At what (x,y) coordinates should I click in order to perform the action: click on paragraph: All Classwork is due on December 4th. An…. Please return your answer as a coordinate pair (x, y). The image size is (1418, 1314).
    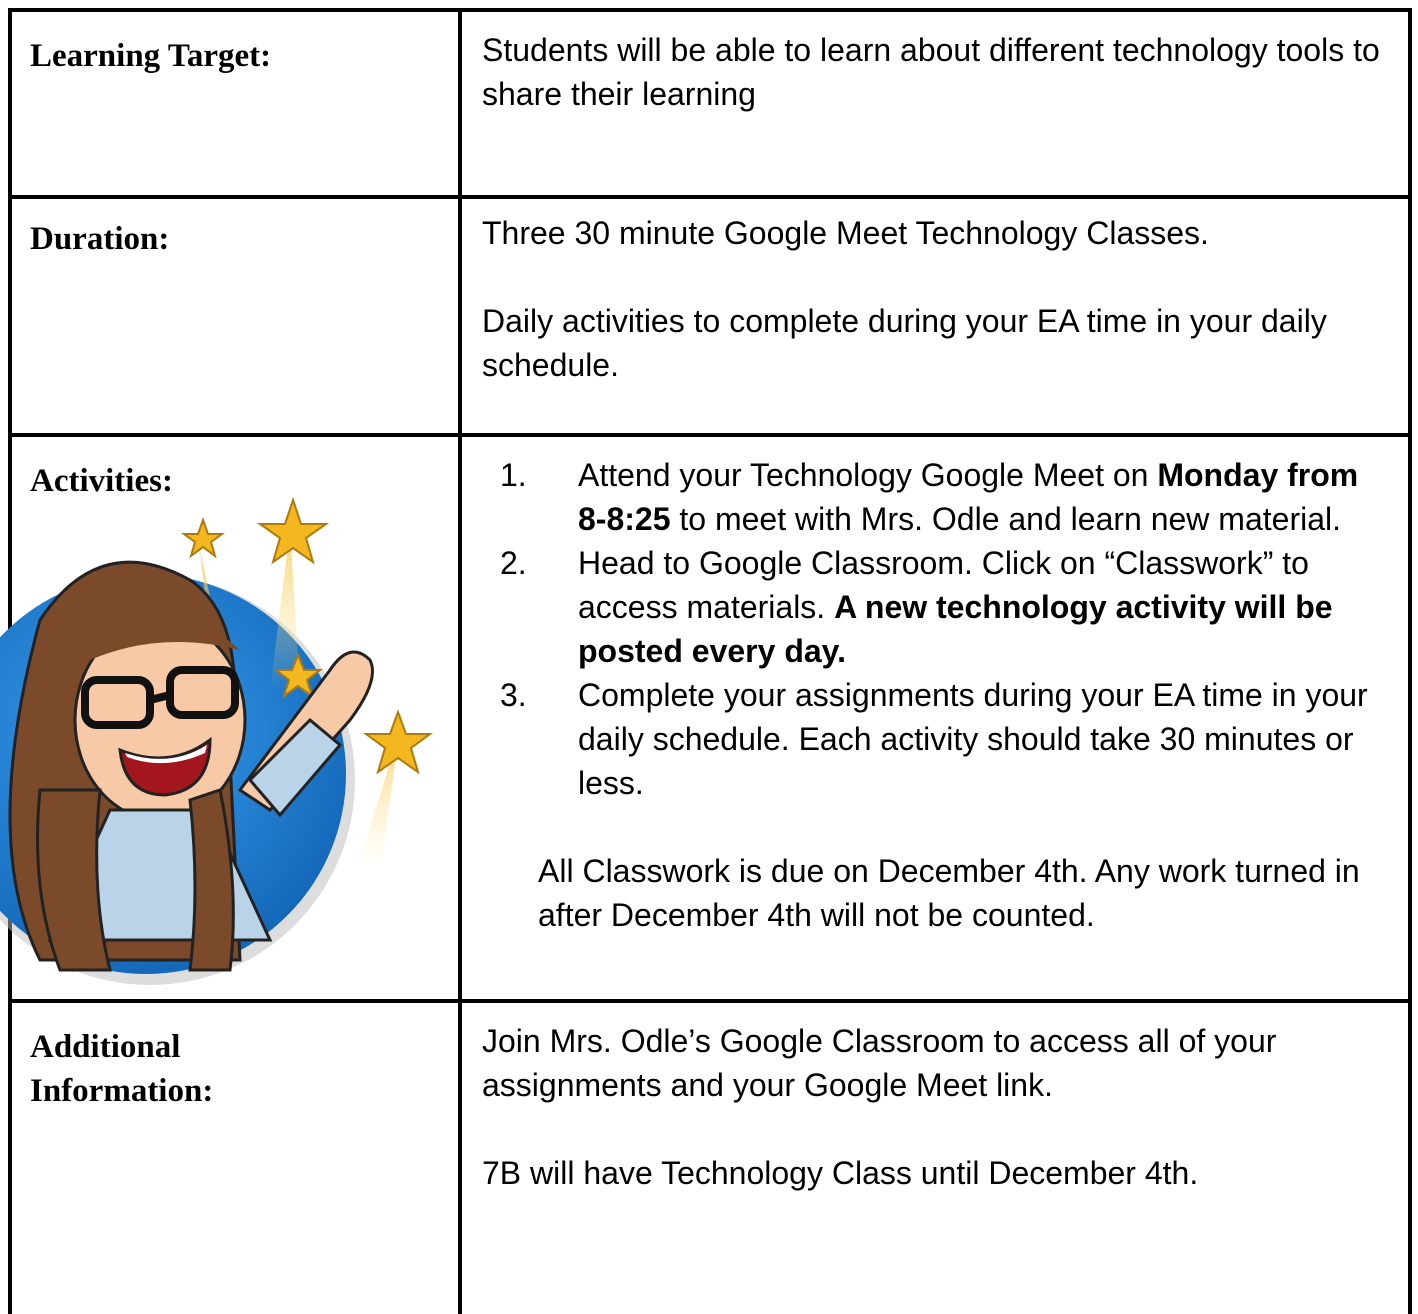
    Looking at the image, I should click on (966, 893).